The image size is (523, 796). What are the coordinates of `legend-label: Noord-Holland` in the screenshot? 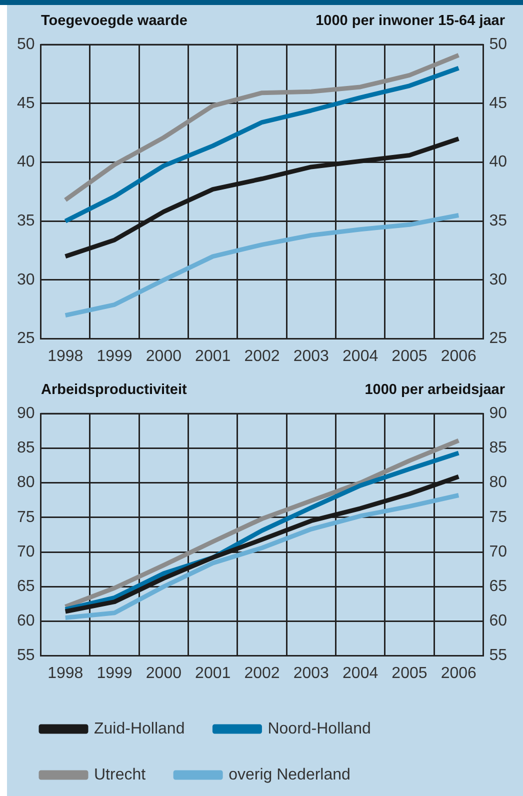 It's located at (319, 729).